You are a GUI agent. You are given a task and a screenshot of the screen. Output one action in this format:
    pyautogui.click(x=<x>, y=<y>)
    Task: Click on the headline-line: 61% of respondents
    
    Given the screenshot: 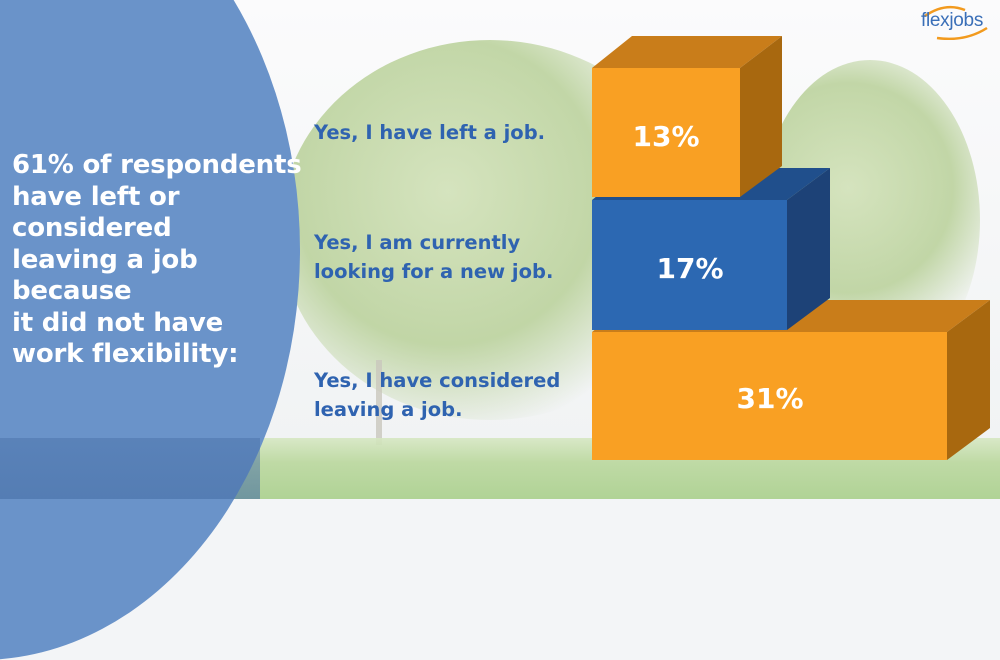 What is the action you would take?
    pyautogui.click(x=157, y=165)
    